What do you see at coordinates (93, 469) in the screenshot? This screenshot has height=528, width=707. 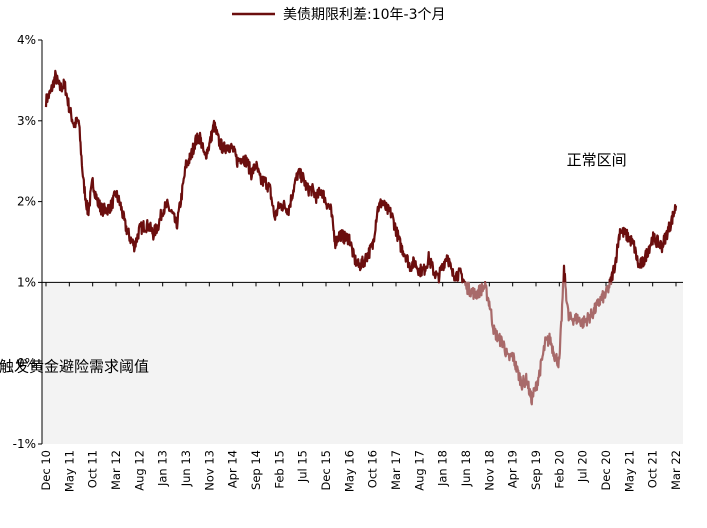 I see `x-tick-label: Oct 11` at bounding box center [93, 469].